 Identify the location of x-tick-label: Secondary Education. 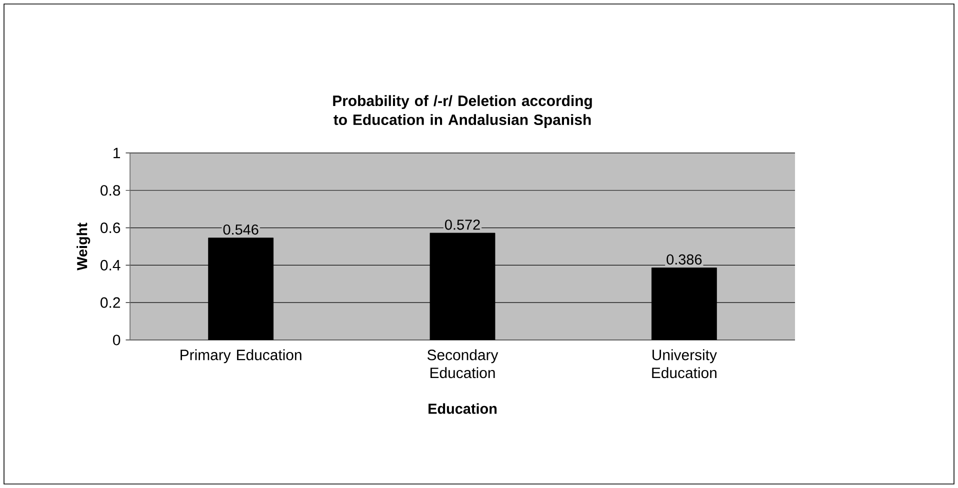
(462, 363).